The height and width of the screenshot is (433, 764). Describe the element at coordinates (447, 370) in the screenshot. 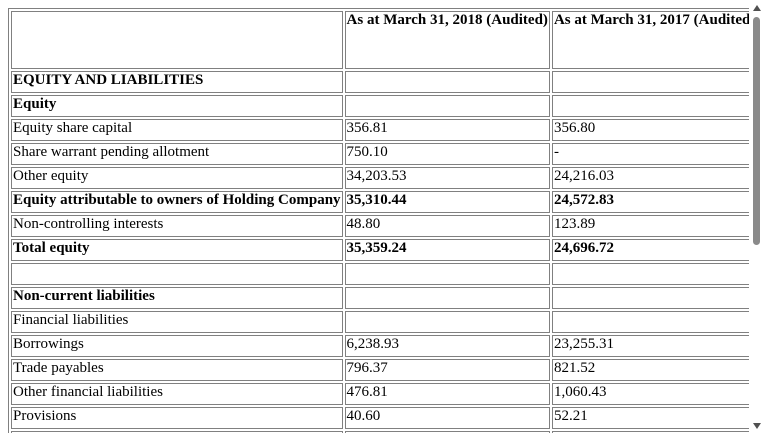

I see `value-2018: 796.37` at that location.